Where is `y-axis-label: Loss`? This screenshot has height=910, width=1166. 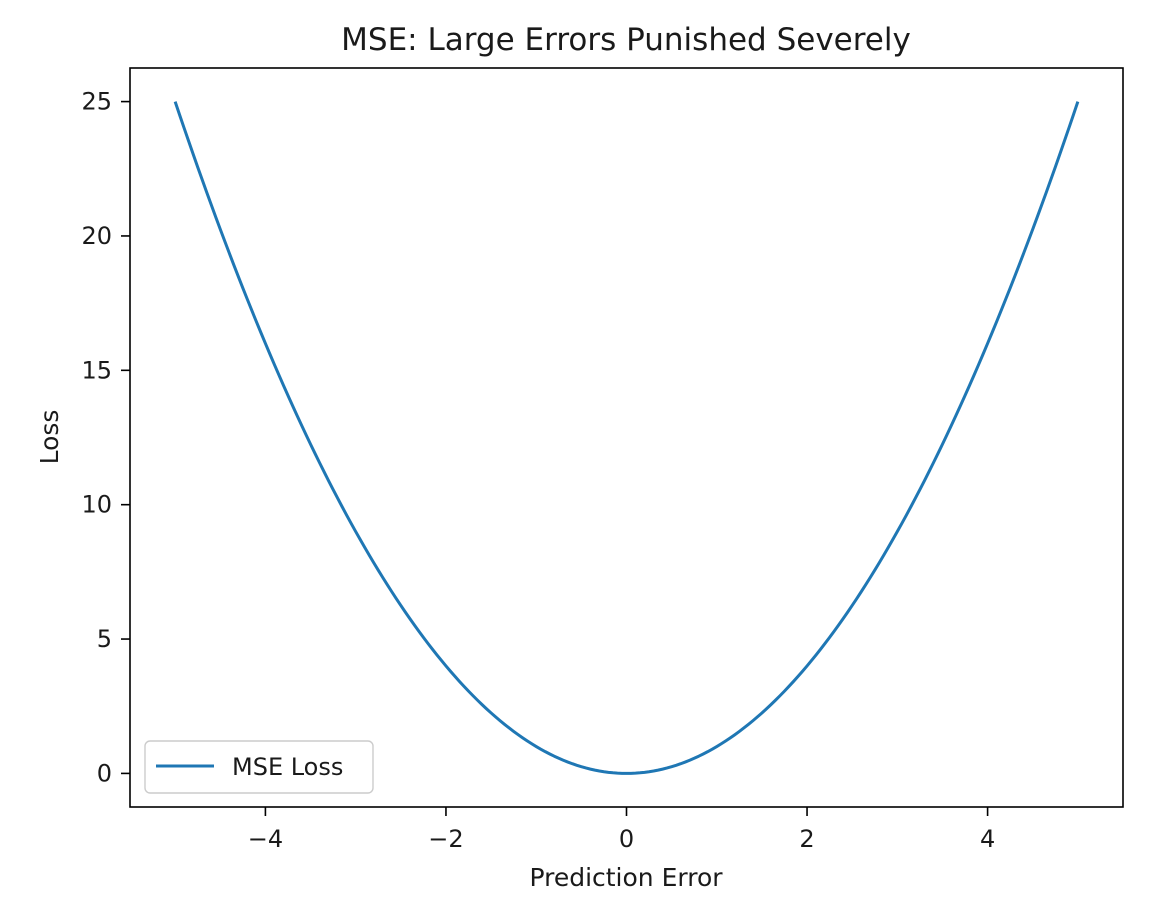 y-axis-label: Loss is located at coordinates (49, 437).